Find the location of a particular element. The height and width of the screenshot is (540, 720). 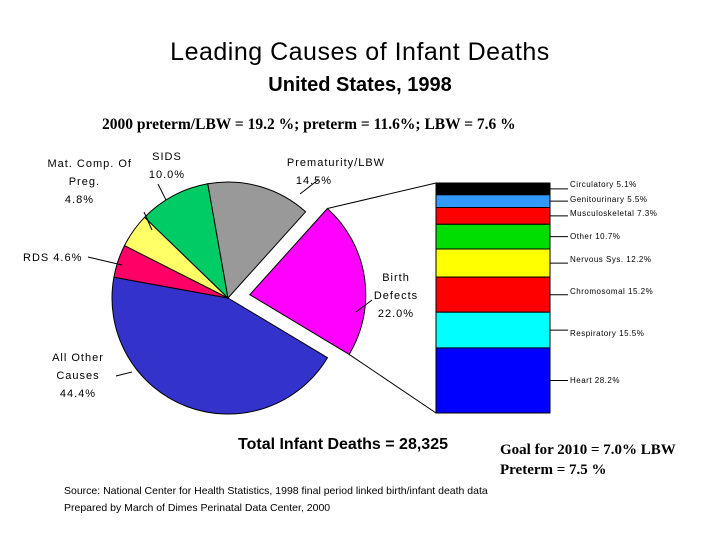

bar-segment-respiratory is located at coordinates (493, 330).